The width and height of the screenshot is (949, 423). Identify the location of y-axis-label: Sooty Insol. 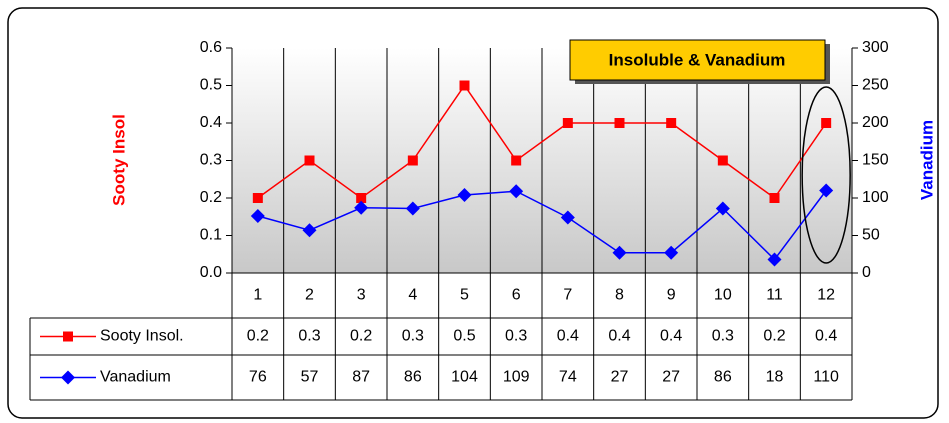
(118, 160).